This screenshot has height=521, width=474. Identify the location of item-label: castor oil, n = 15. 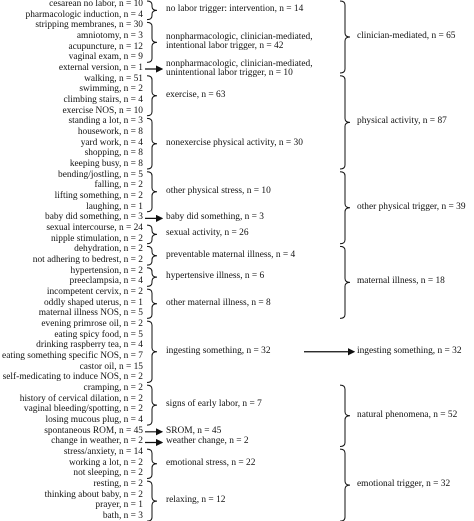
(111, 366).